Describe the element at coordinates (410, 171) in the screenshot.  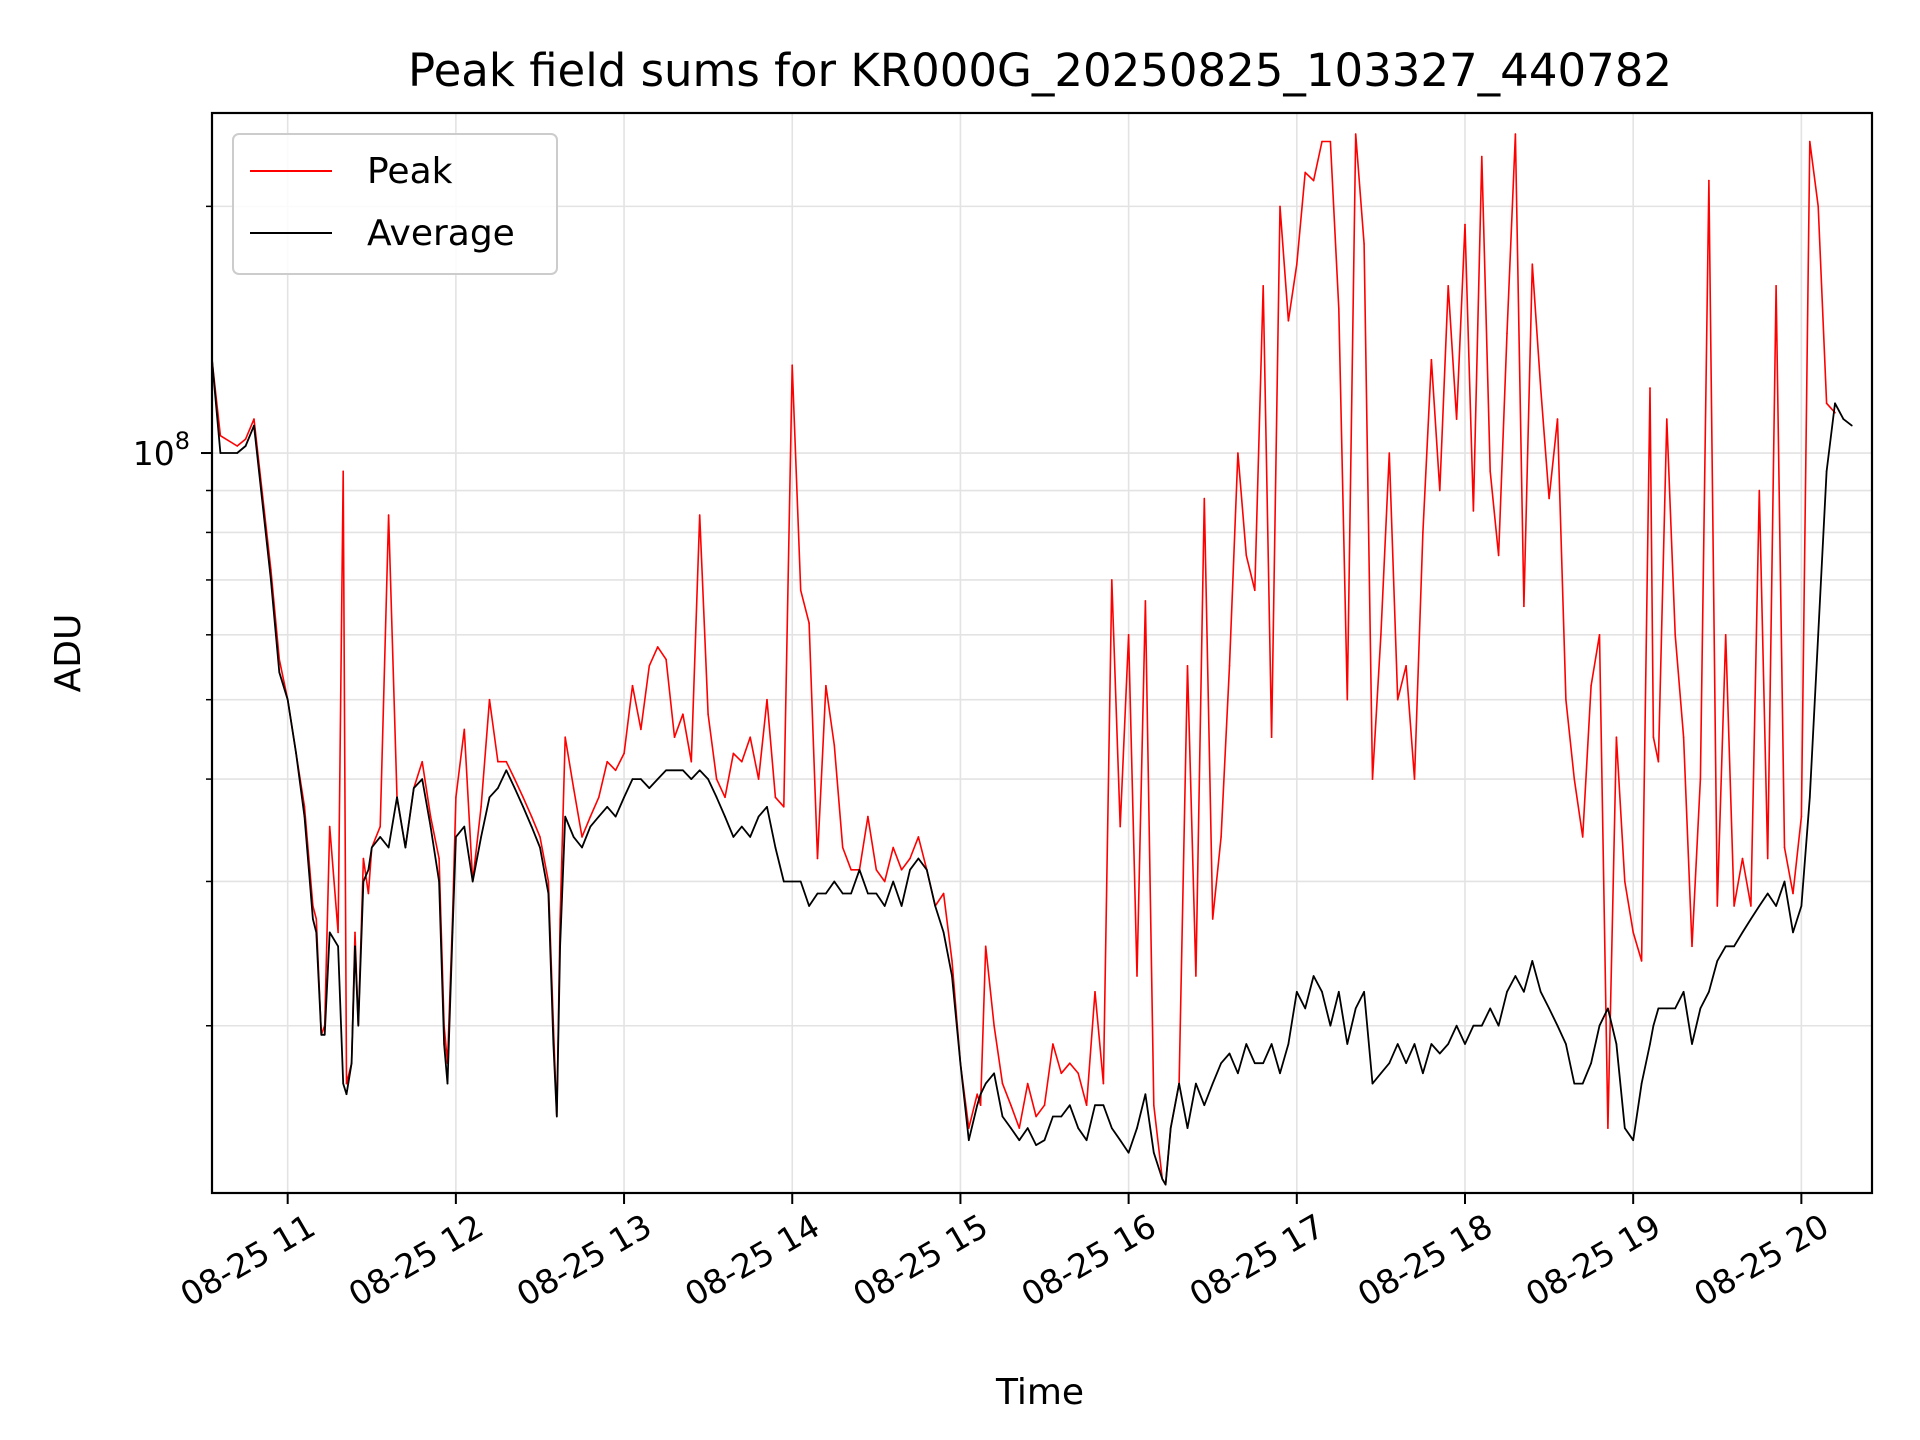
I see `legend-label-peak: Peak` at that location.